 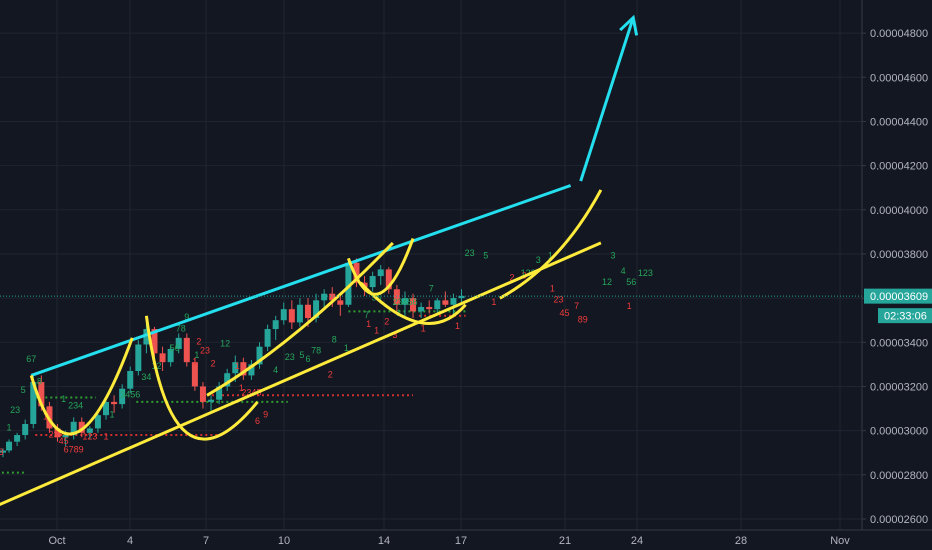 I want to click on target-arrow-shaft, so click(x=607, y=99).